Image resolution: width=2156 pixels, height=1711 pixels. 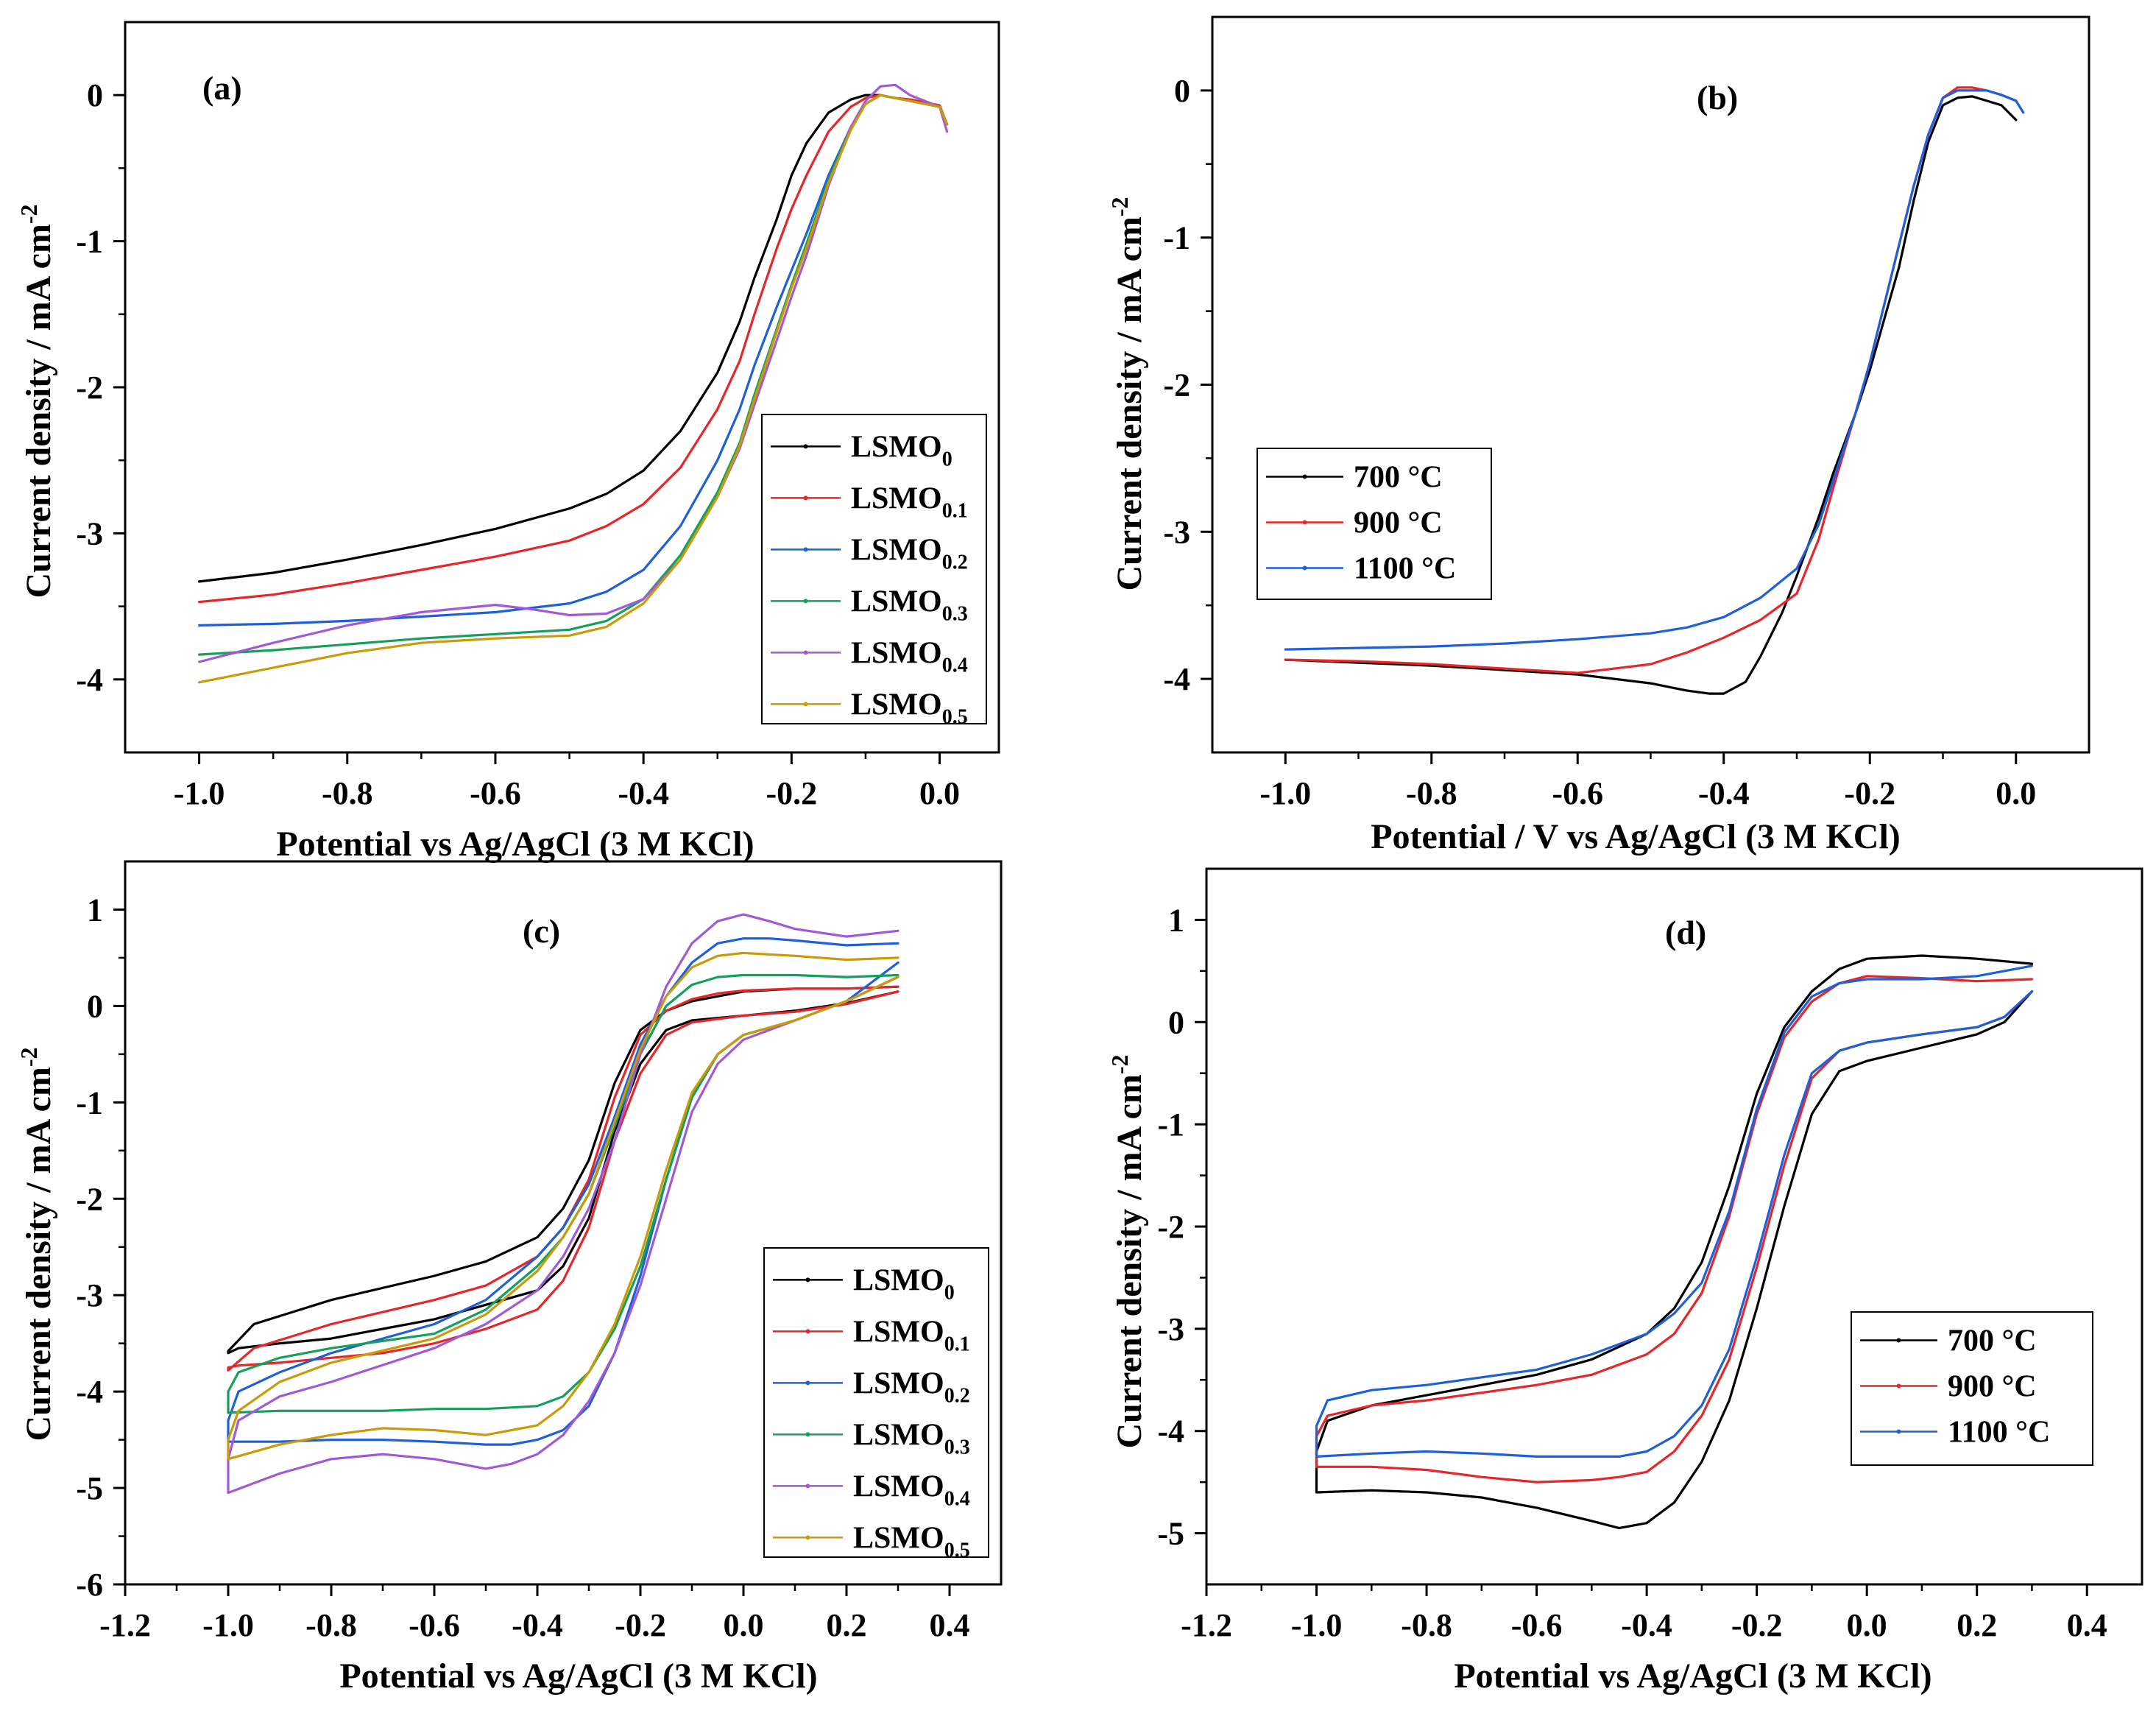 I want to click on panel-c-ytick-label-5: -4, so click(x=89, y=1392).